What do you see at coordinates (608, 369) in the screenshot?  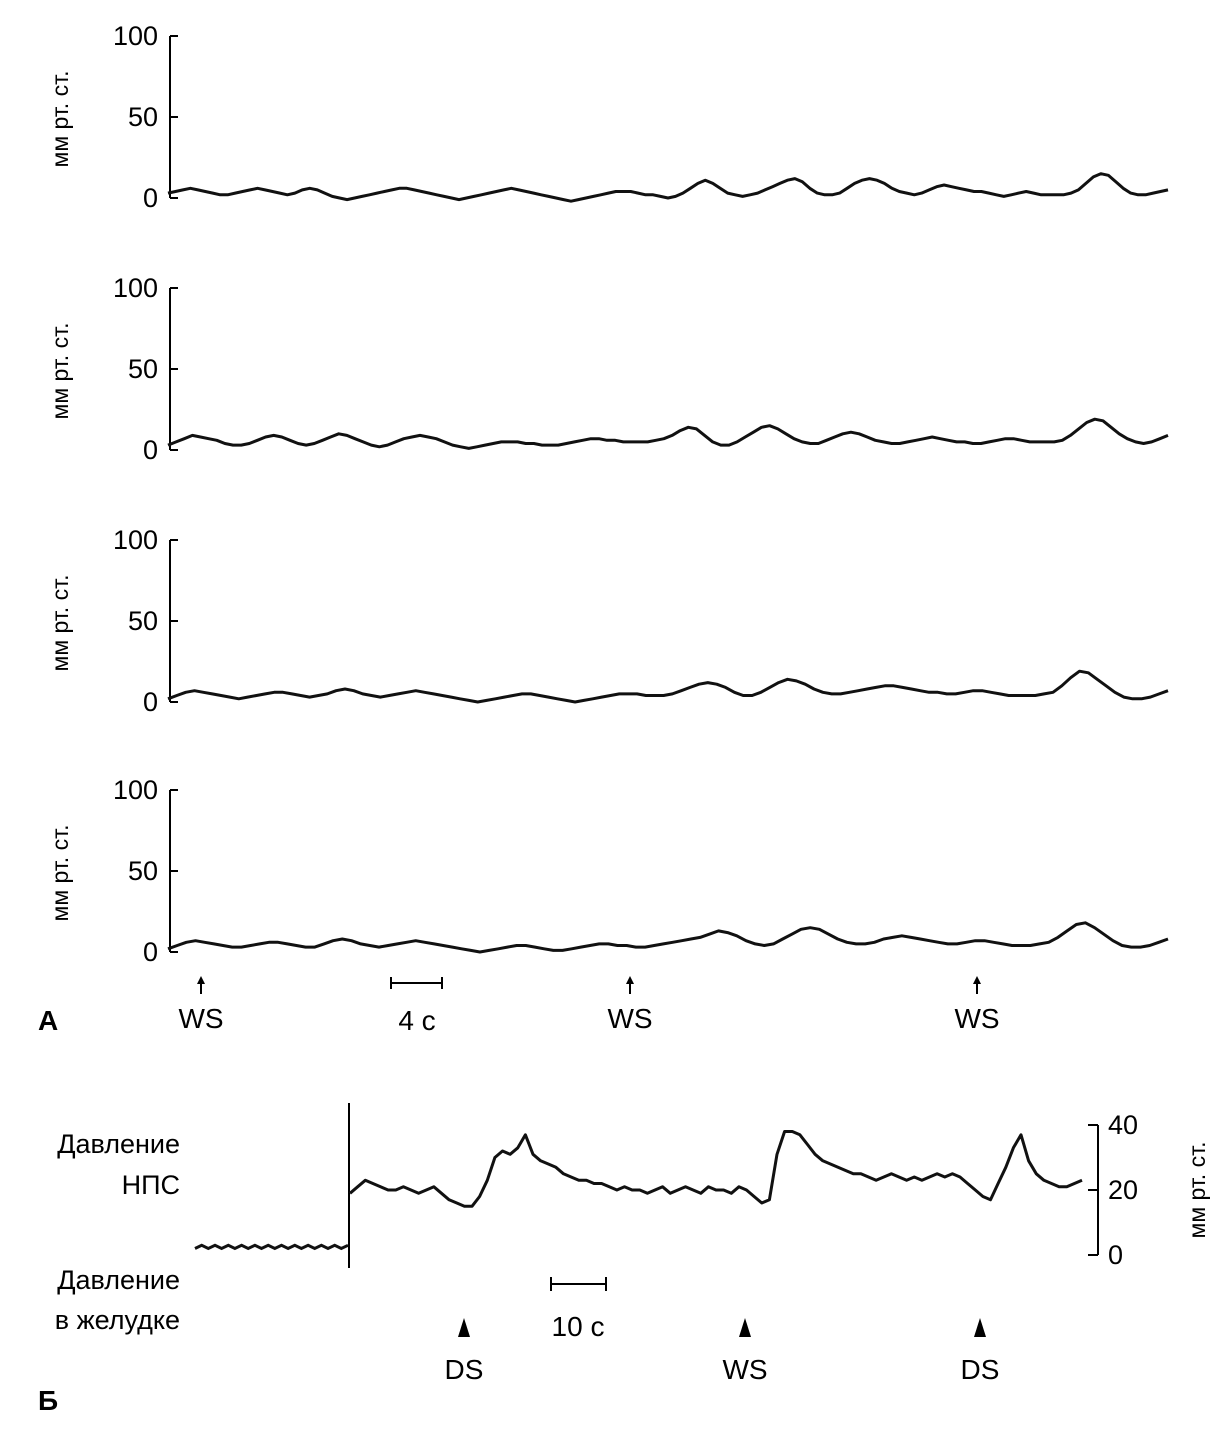 I see `trace-panel-2: 100 50 0 мм рт. ст.` at bounding box center [608, 369].